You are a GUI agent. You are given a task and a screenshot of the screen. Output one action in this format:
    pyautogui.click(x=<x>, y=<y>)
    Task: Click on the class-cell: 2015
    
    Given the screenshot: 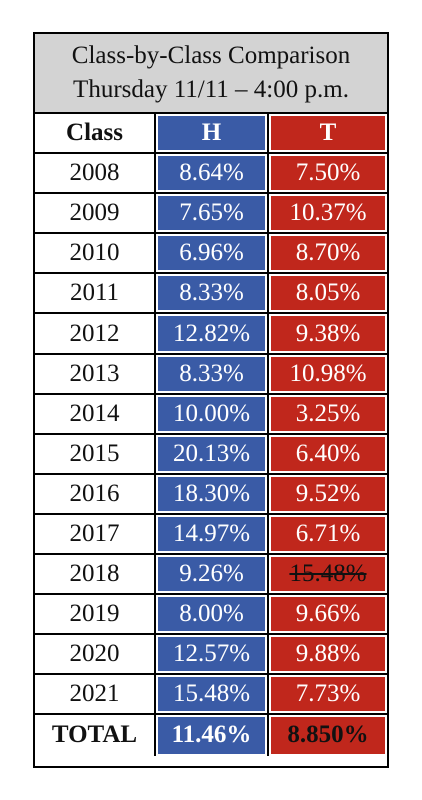 What is the action you would take?
    pyautogui.click(x=95, y=454)
    